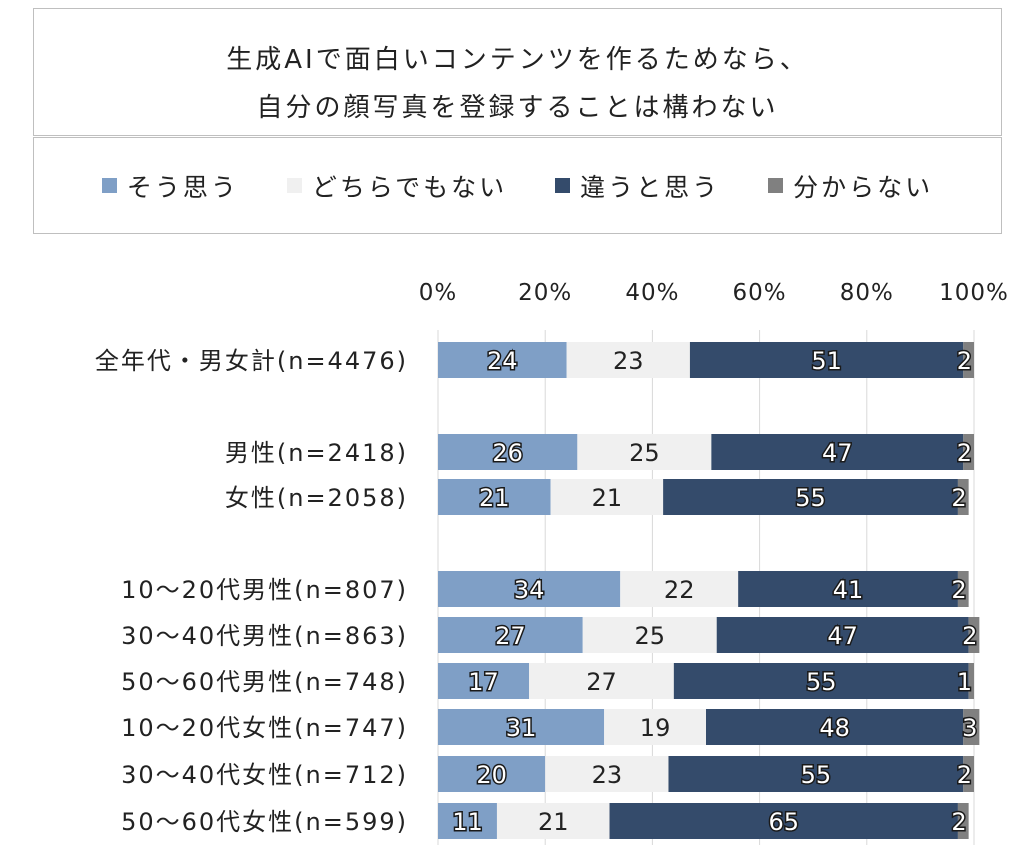 The image size is (1024, 857). I want to click on category-label: 女性(n=2058), so click(316, 498).